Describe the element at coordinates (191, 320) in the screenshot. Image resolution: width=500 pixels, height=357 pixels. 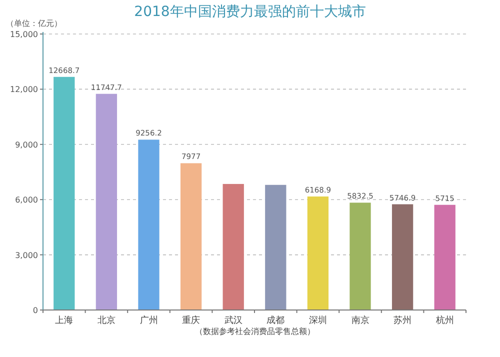
I see `x-tick-label: 重庆` at that location.